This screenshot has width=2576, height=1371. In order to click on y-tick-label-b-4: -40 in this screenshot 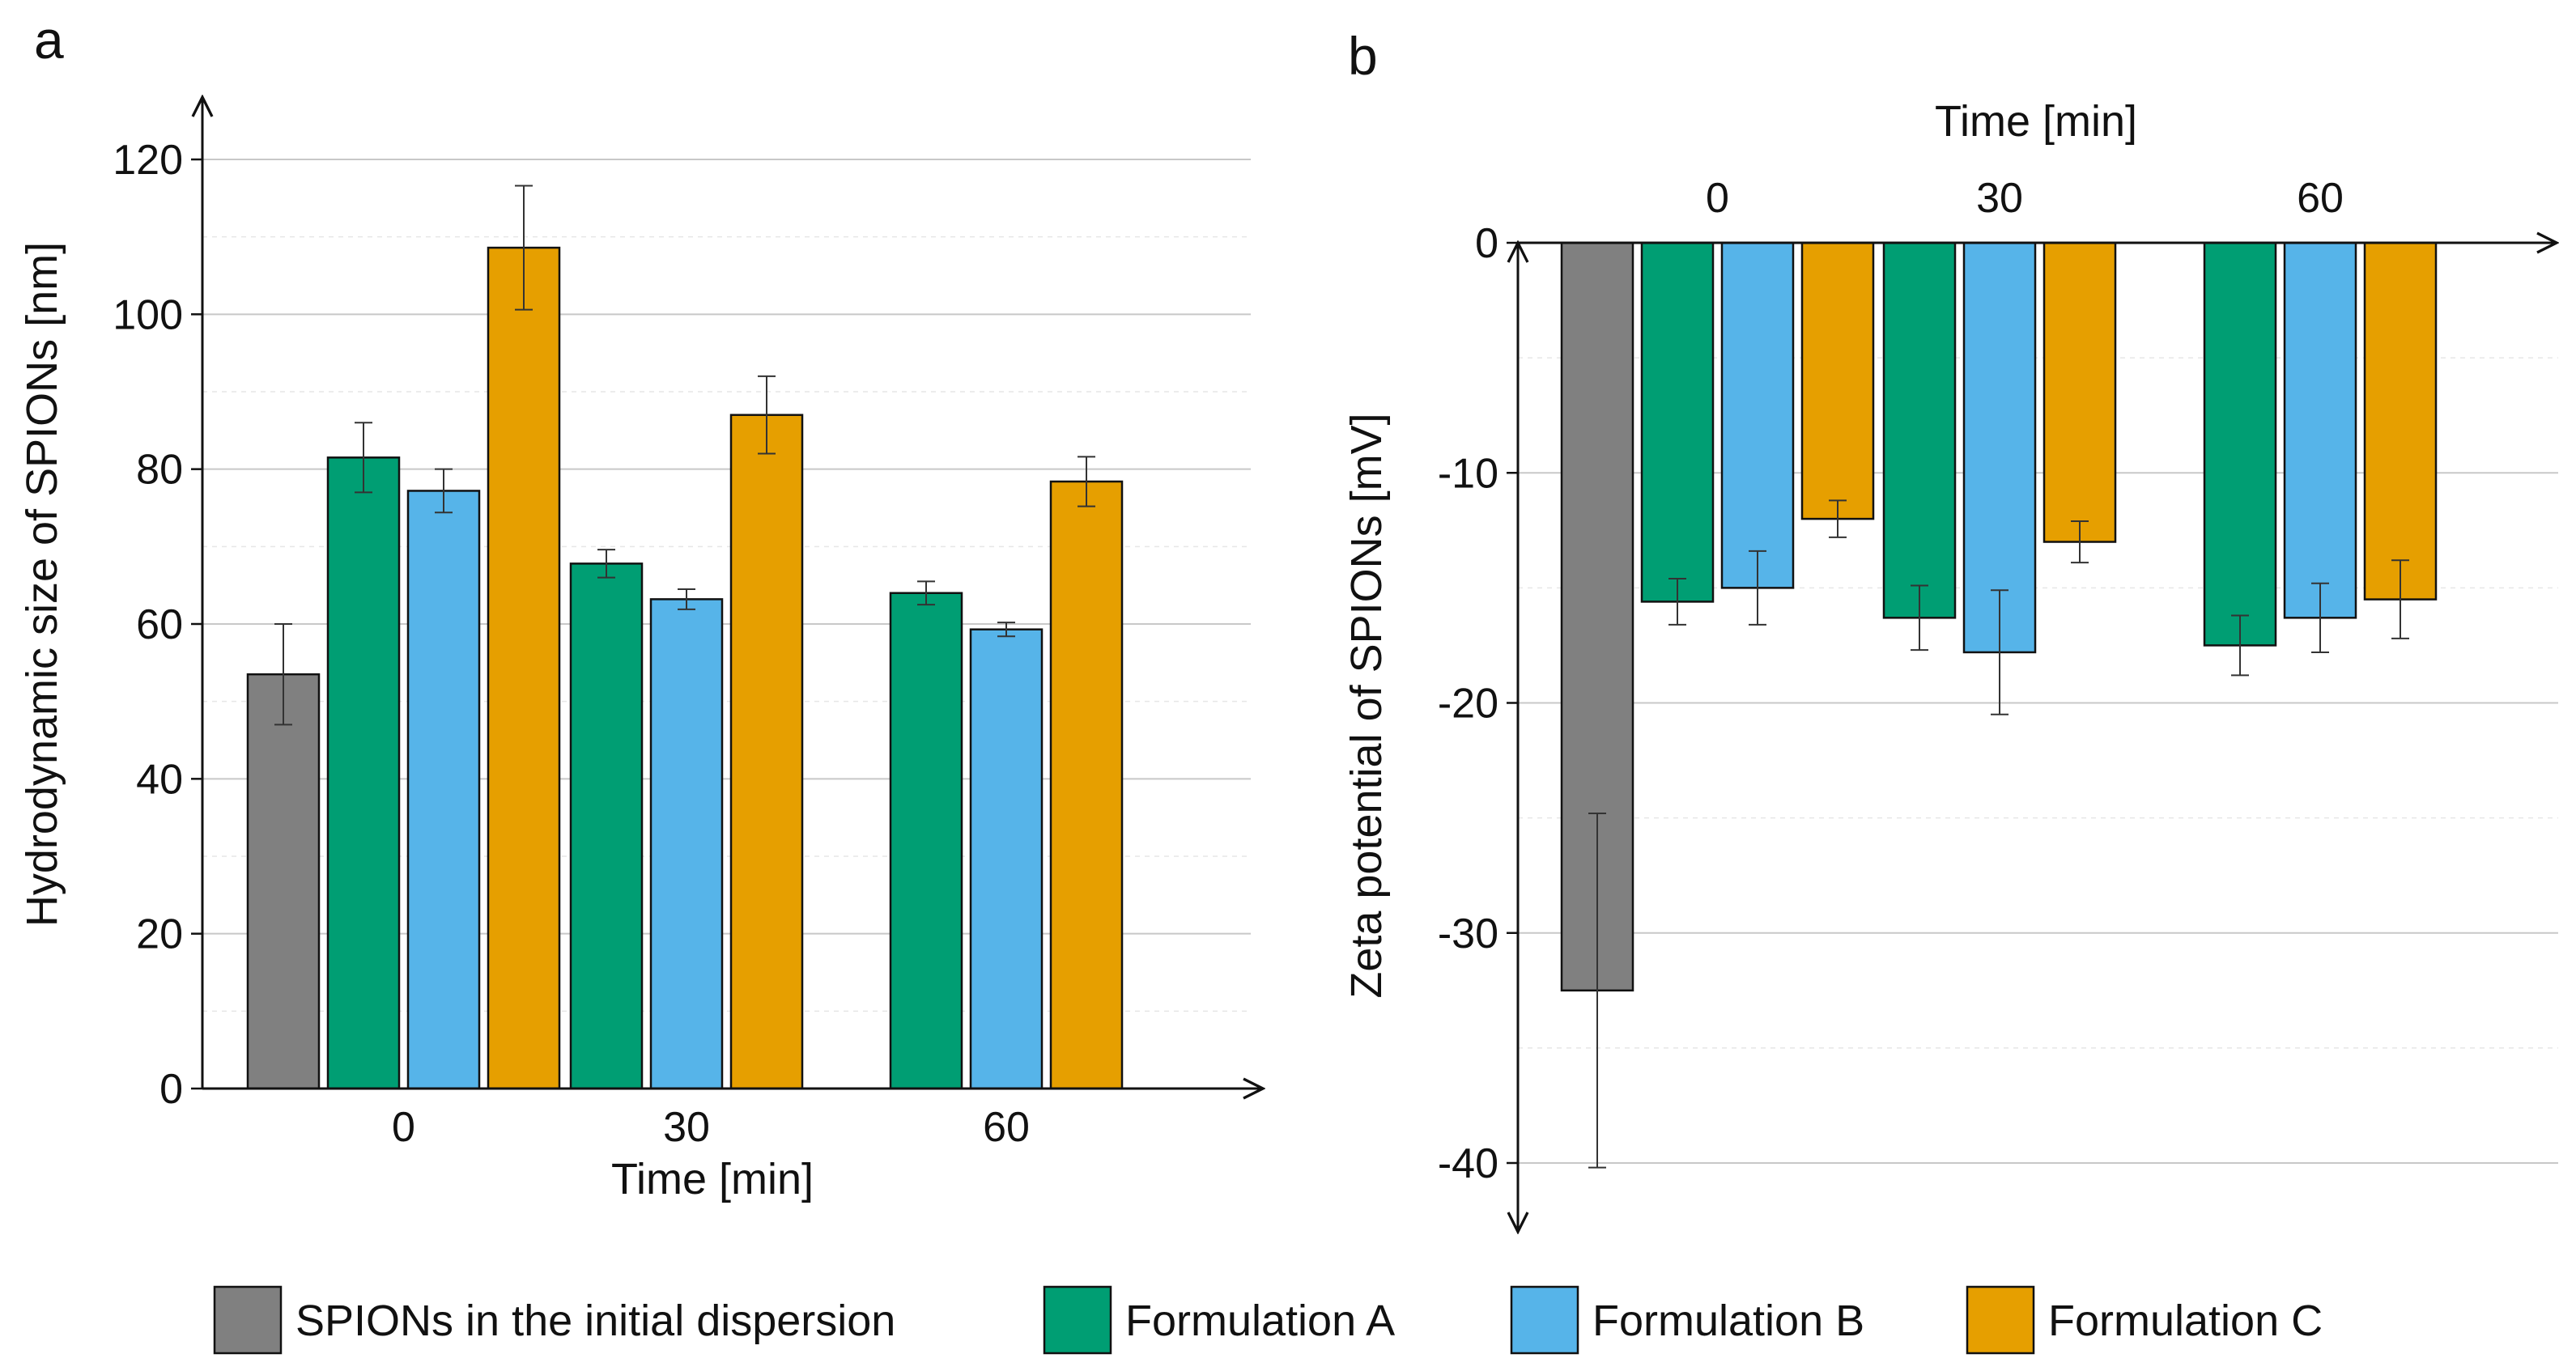, I will do `click(1468, 1163)`.